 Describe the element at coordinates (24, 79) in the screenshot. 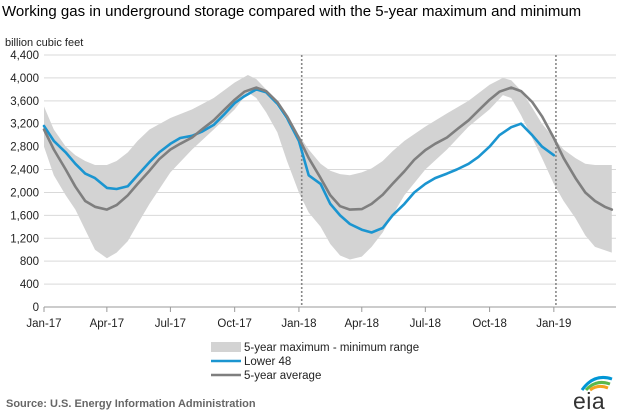

I see `y-tick-label-10: 4,000` at that location.